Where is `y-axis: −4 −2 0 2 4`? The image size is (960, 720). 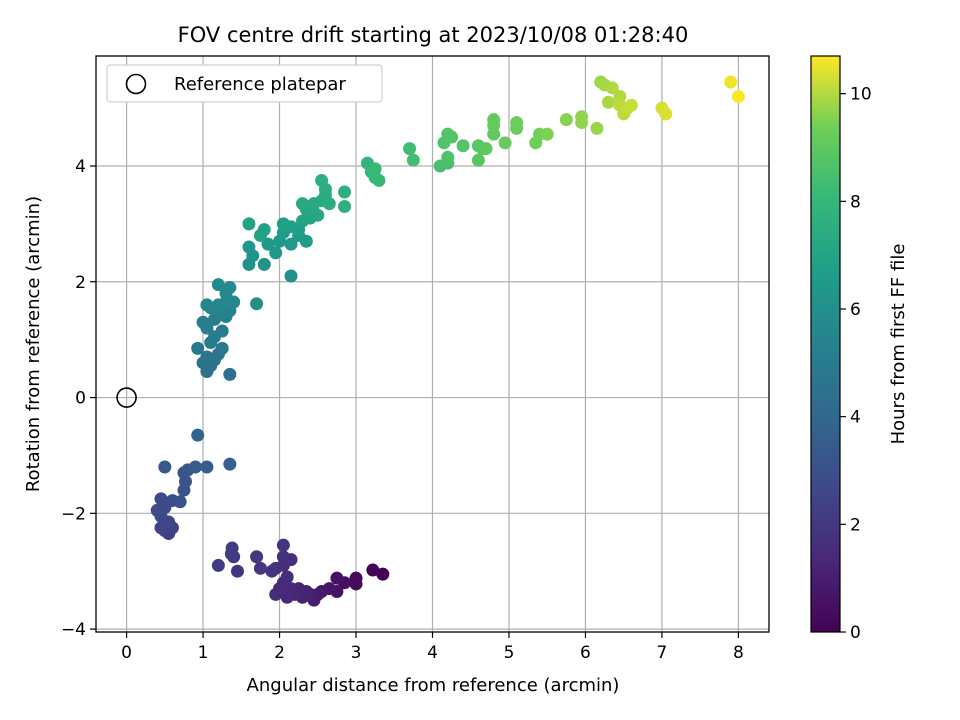 y-axis: −4 −2 0 2 4 is located at coordinates (78, 398).